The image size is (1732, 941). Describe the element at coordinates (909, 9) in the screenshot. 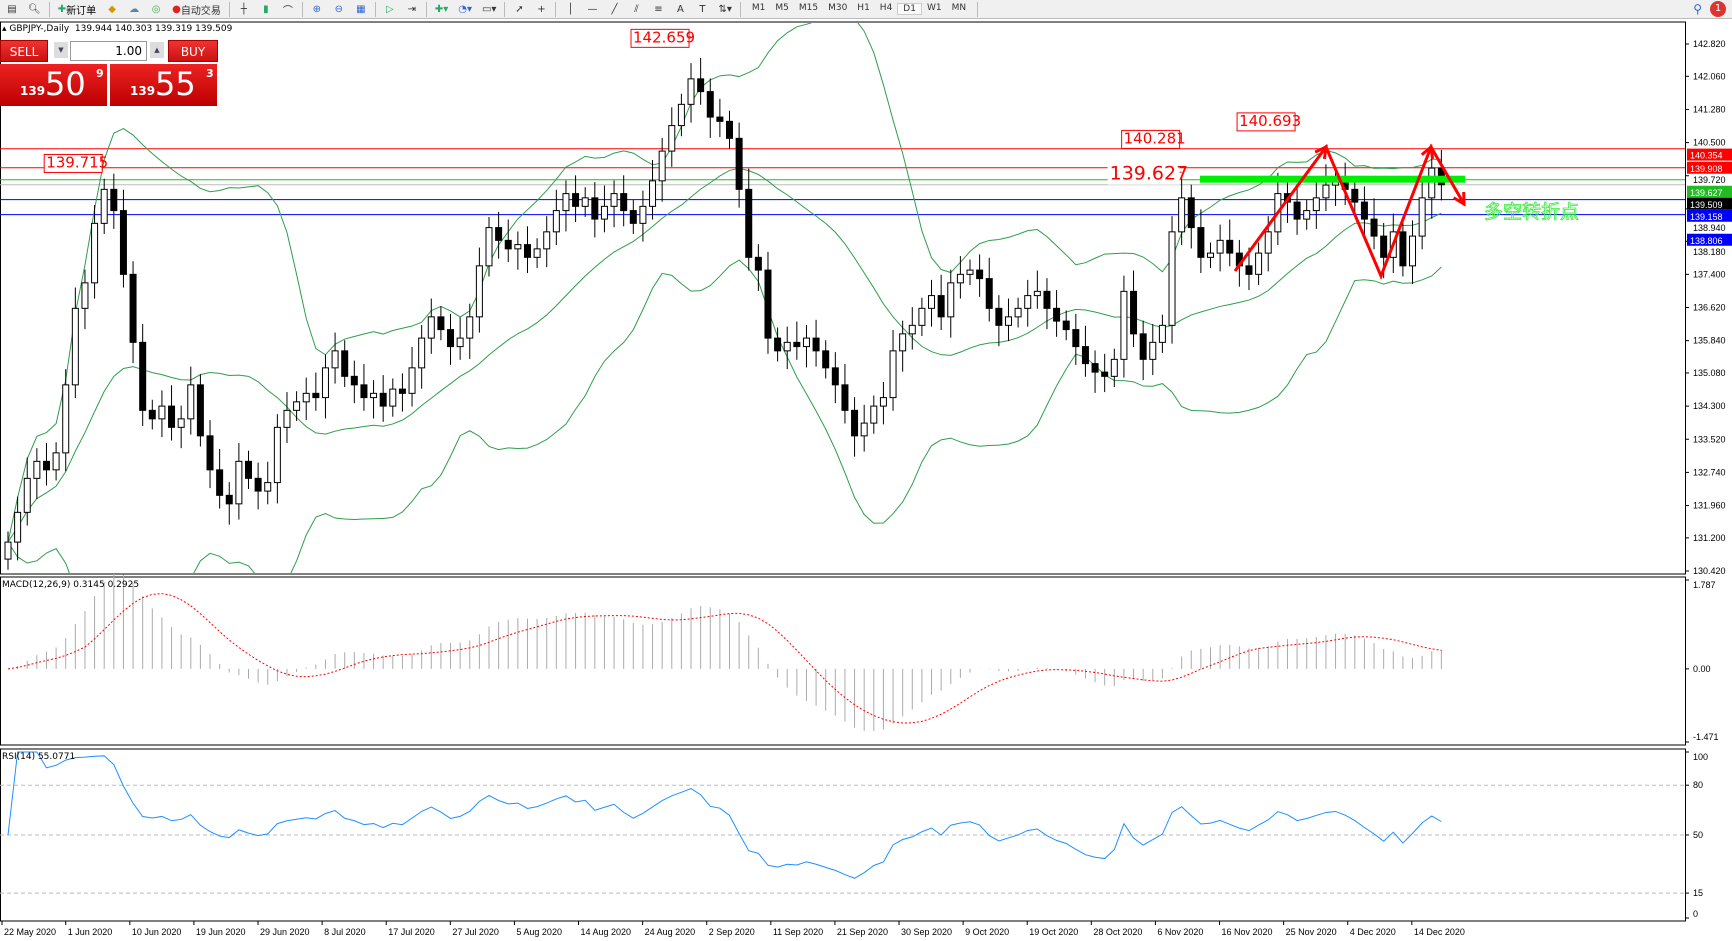

I see `timeframe-d1: D1` at that location.